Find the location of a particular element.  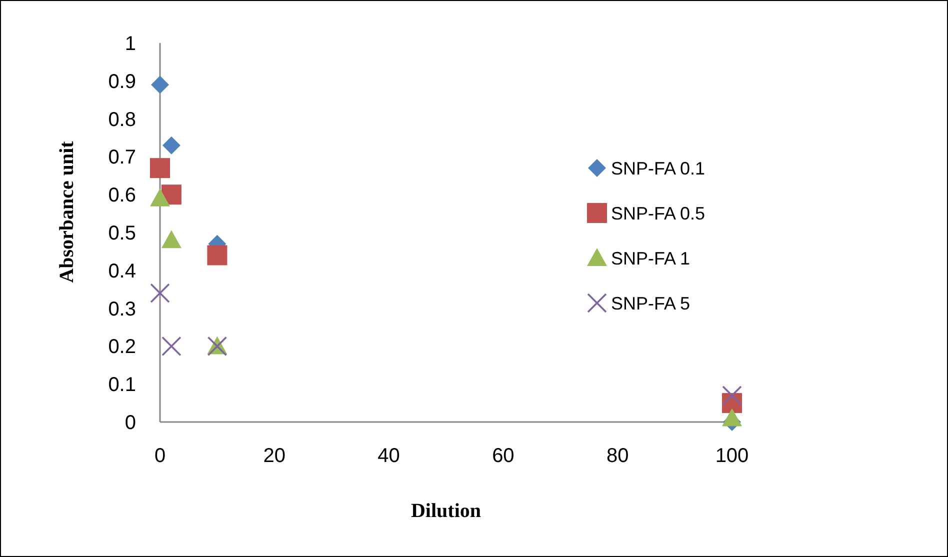

y-tick-label: 0 is located at coordinates (130, 423).